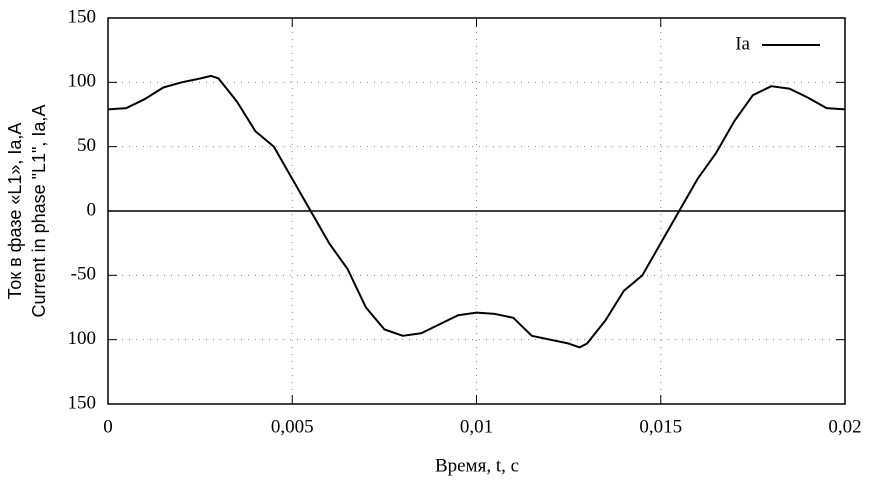 Image resolution: width=883 pixels, height=484 pixels. What do you see at coordinates (742, 43) in the screenshot?
I see `legend-label: Ia` at bounding box center [742, 43].